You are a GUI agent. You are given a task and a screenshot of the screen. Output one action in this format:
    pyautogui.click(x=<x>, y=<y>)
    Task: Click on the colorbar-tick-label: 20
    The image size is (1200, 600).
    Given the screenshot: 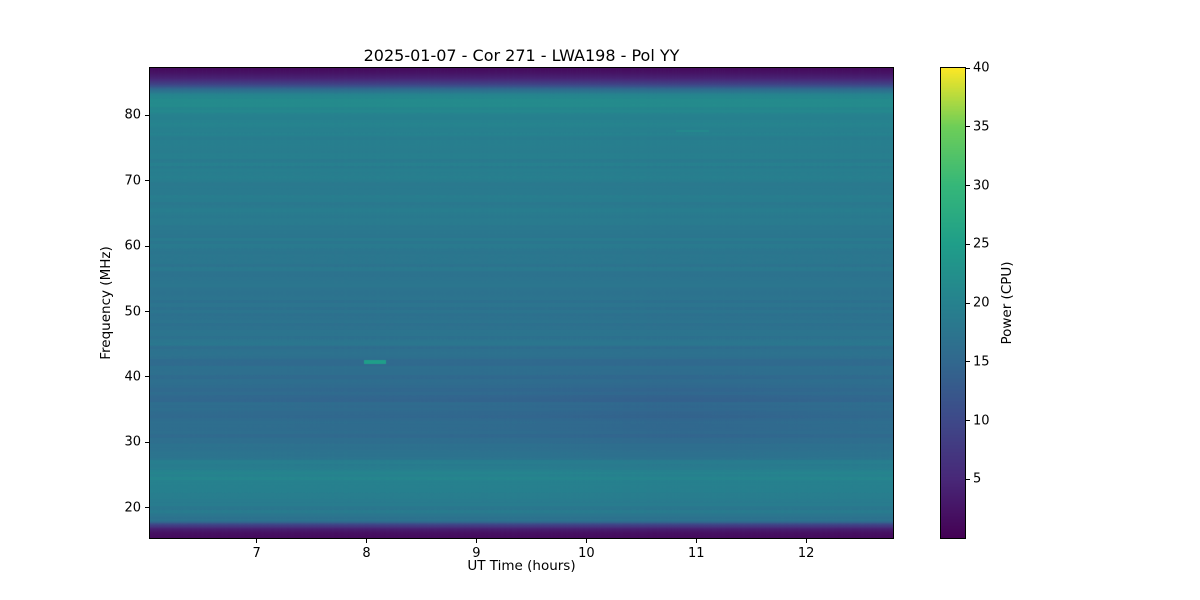 What is the action you would take?
    pyautogui.click(x=981, y=303)
    